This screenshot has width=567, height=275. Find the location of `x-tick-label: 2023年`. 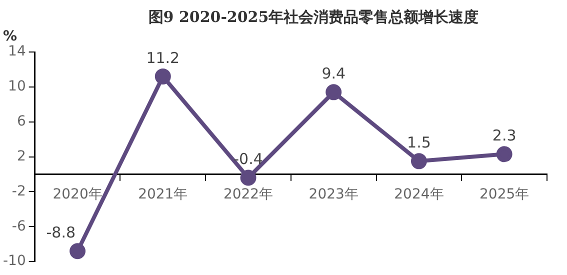

x-tick-label: 2023年 is located at coordinates (333, 194).